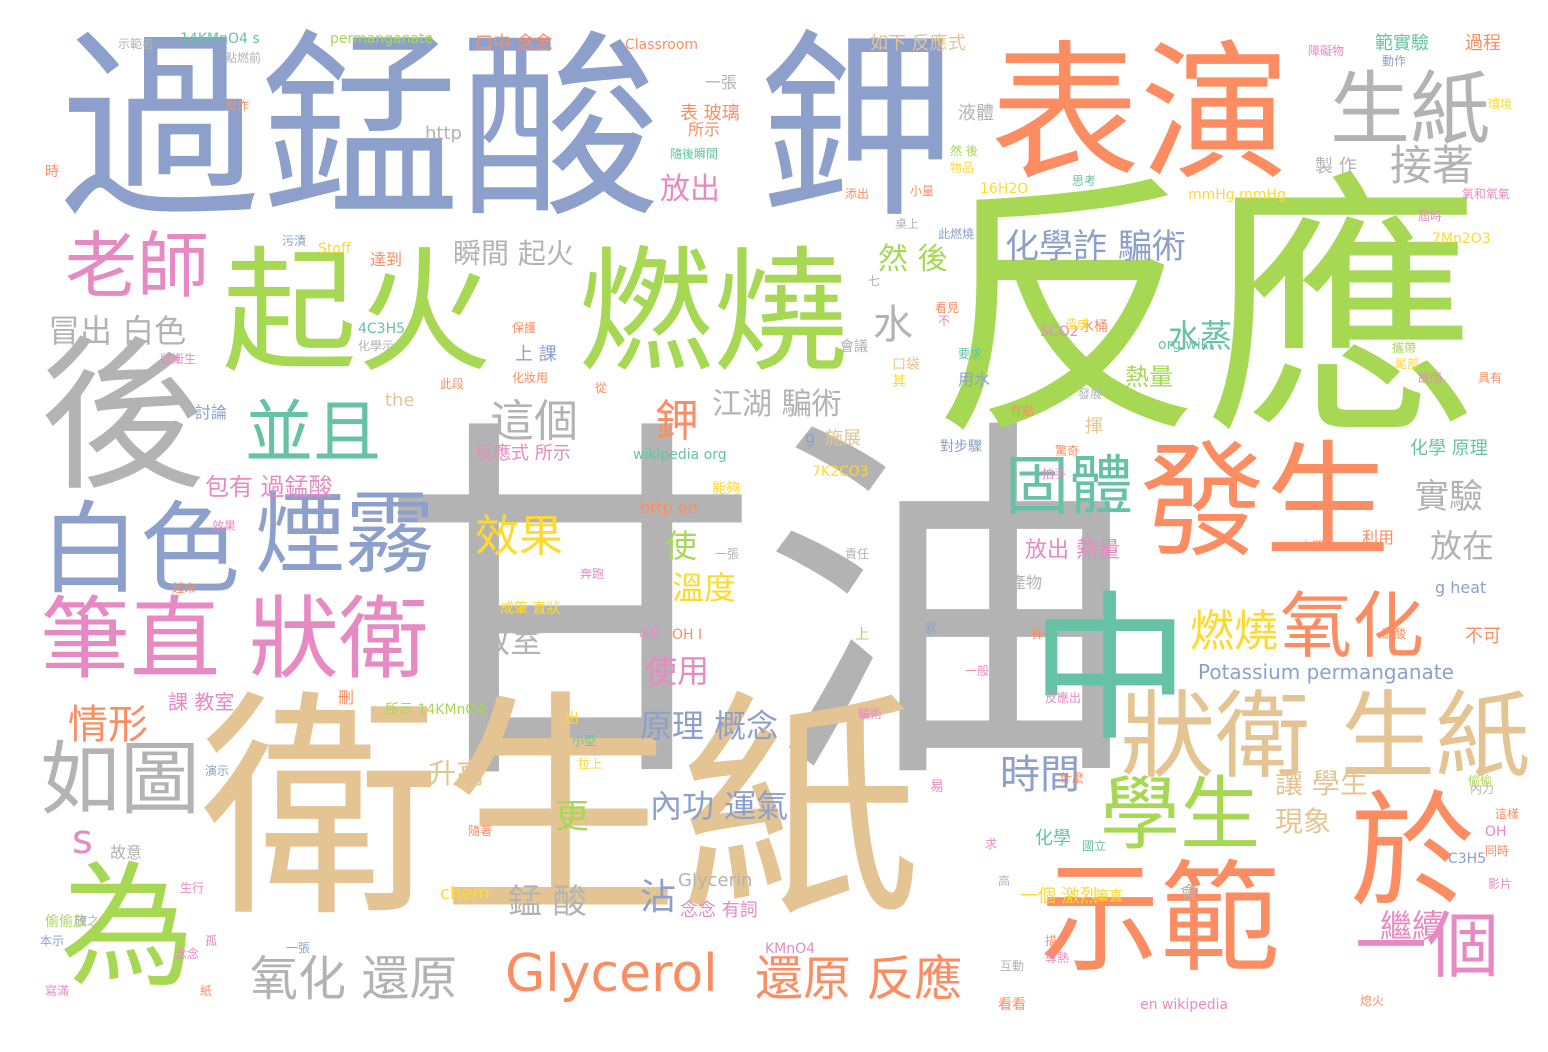  I want to click on word-zeren: 責任, so click(857, 554).